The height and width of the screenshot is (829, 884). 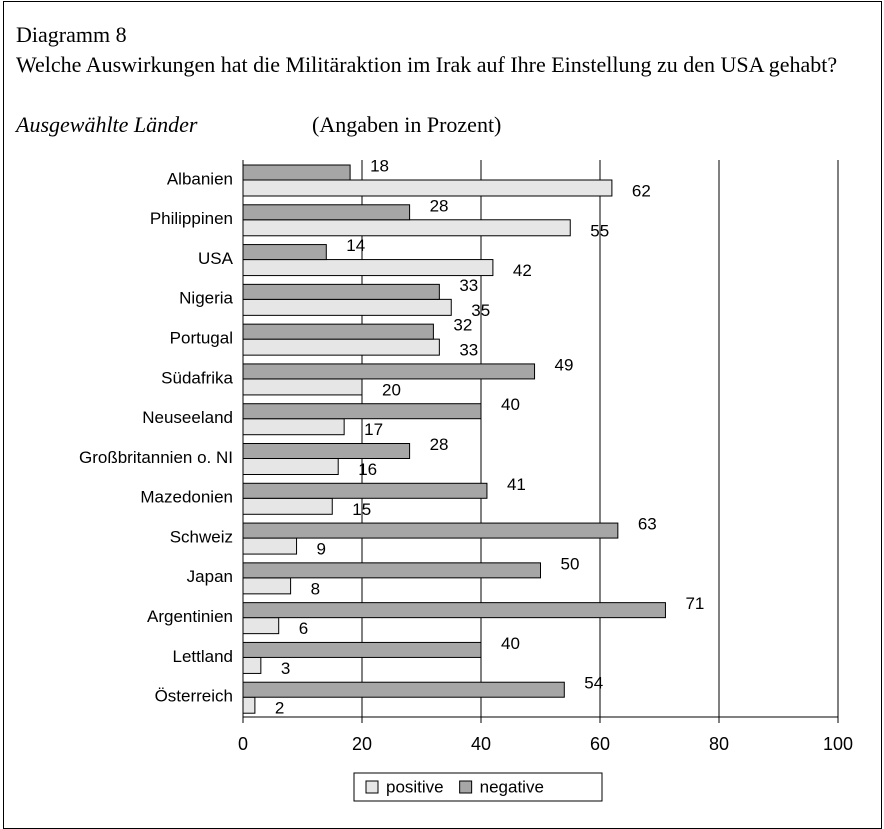 I want to click on data-label: 71, so click(x=694, y=603).